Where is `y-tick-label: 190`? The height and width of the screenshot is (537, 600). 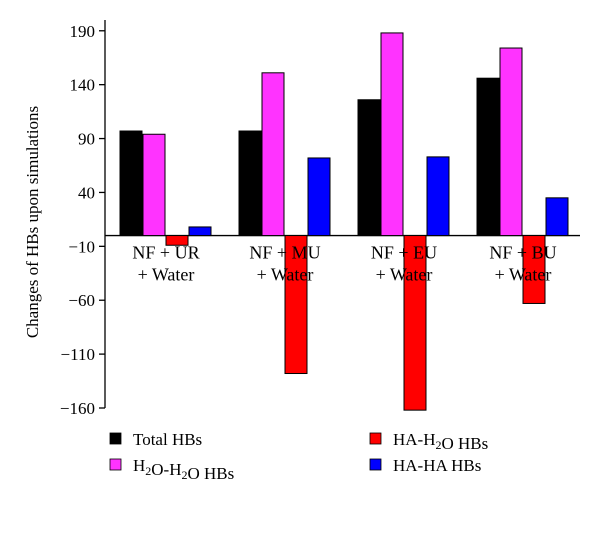
y-tick-label: 190 is located at coordinates (83, 31).